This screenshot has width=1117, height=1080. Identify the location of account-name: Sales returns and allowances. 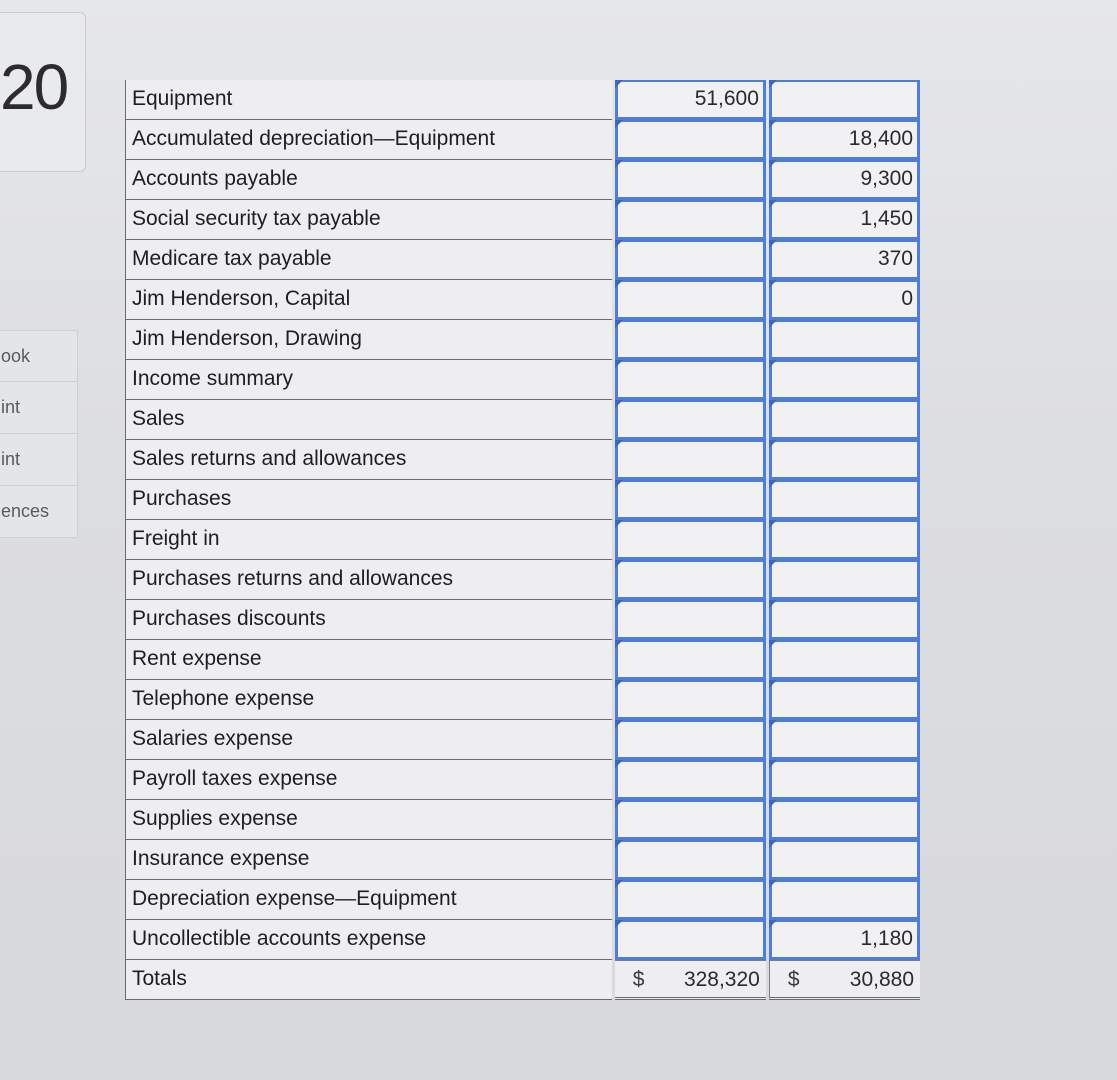
(368, 460).